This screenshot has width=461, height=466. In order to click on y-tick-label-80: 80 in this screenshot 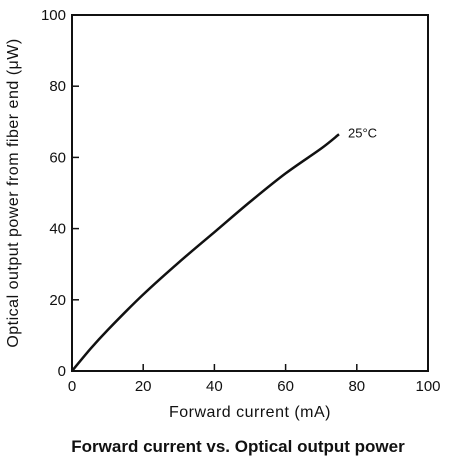, I will do `click(57, 86)`.